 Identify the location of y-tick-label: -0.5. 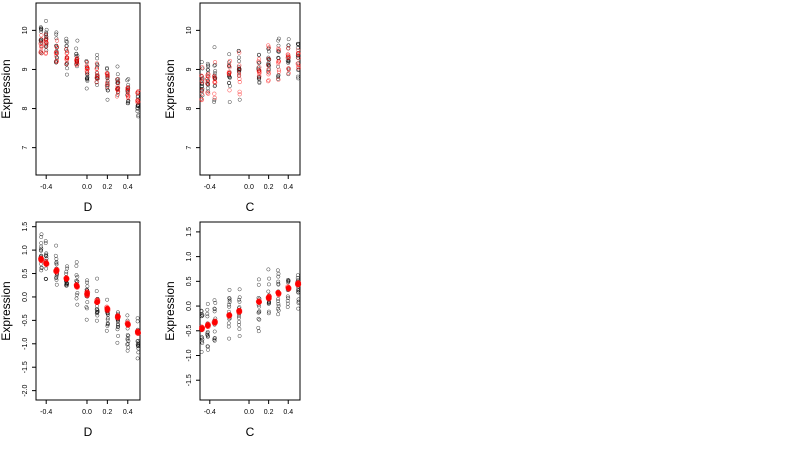
(25, 320).